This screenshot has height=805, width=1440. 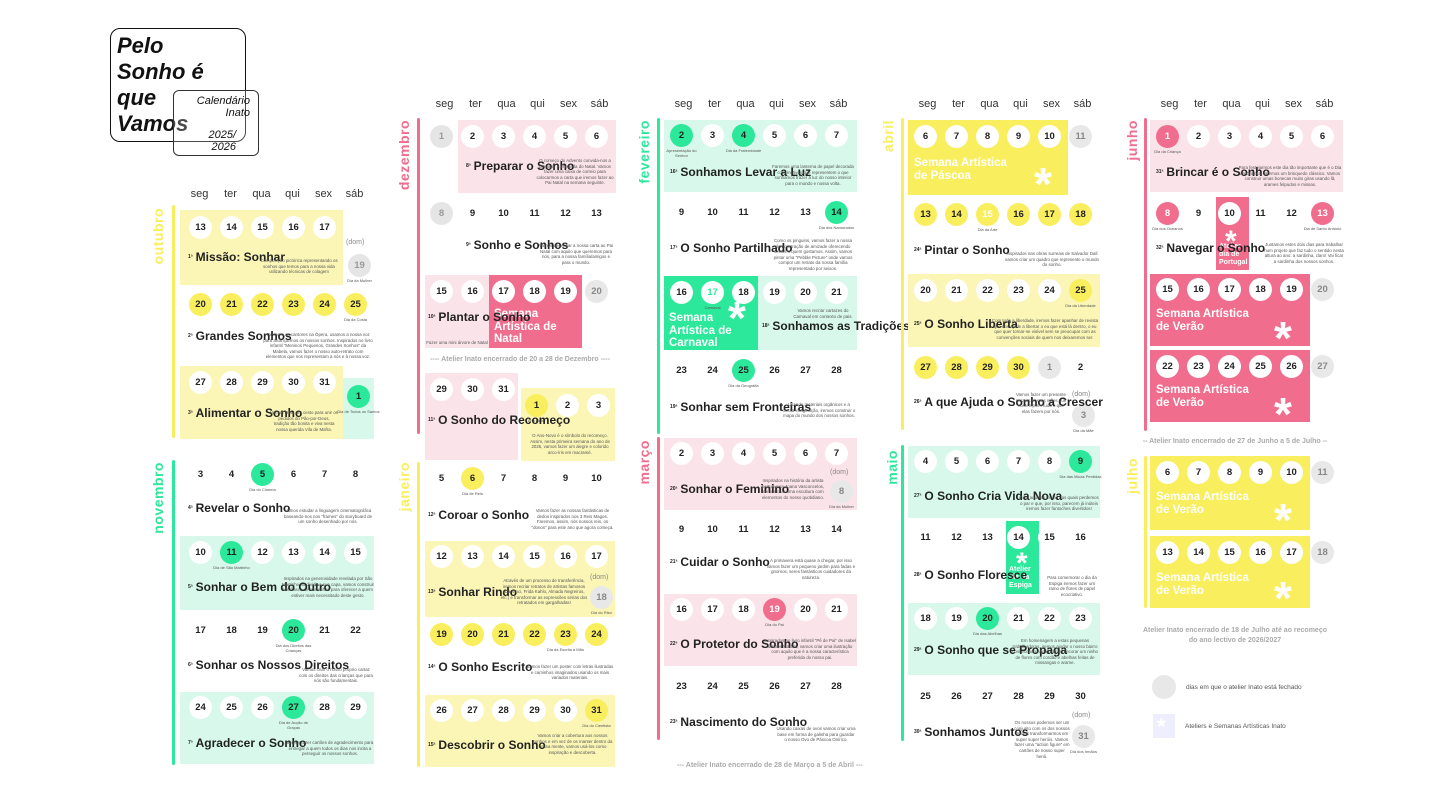 I want to click on day-cell: 22, so click(x=262, y=304).